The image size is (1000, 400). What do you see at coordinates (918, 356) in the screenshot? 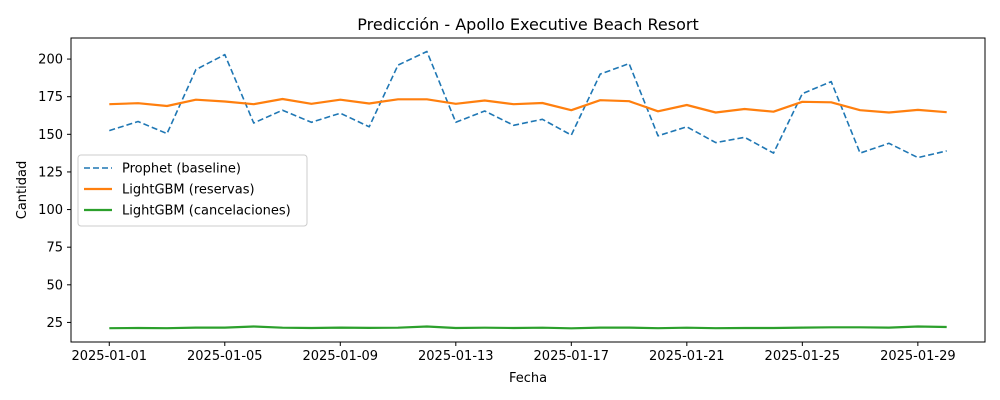
I see `x-tick-label: 2025-01-29` at bounding box center [918, 356].